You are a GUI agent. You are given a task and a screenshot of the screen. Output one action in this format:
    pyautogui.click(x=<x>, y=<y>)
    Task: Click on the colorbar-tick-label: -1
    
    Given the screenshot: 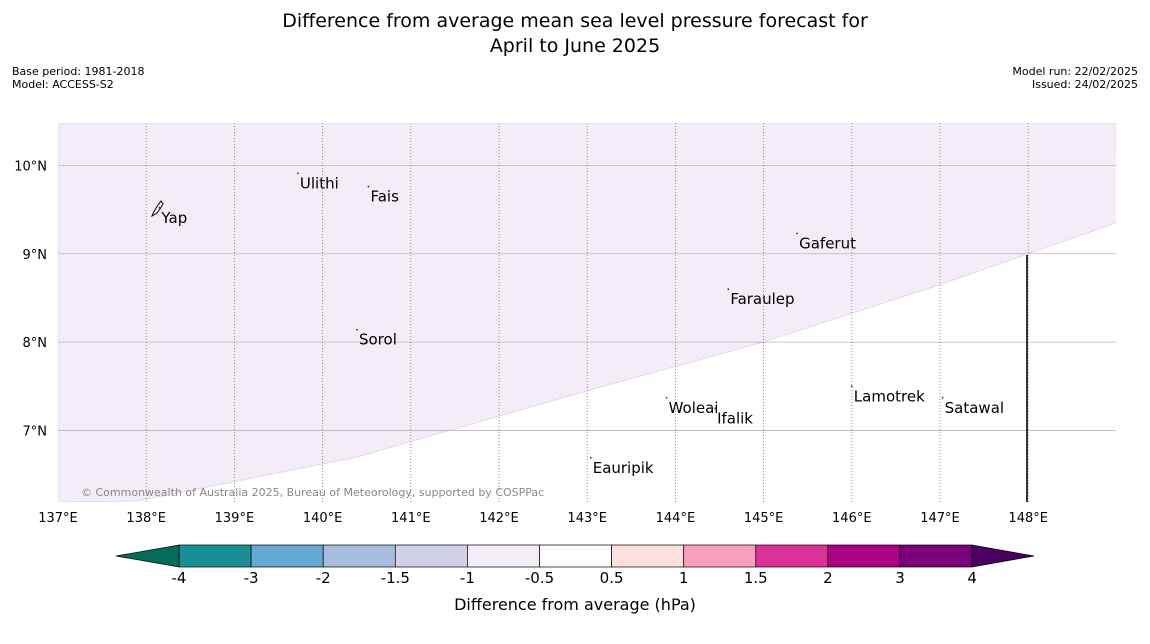 What is the action you would take?
    pyautogui.click(x=467, y=578)
    